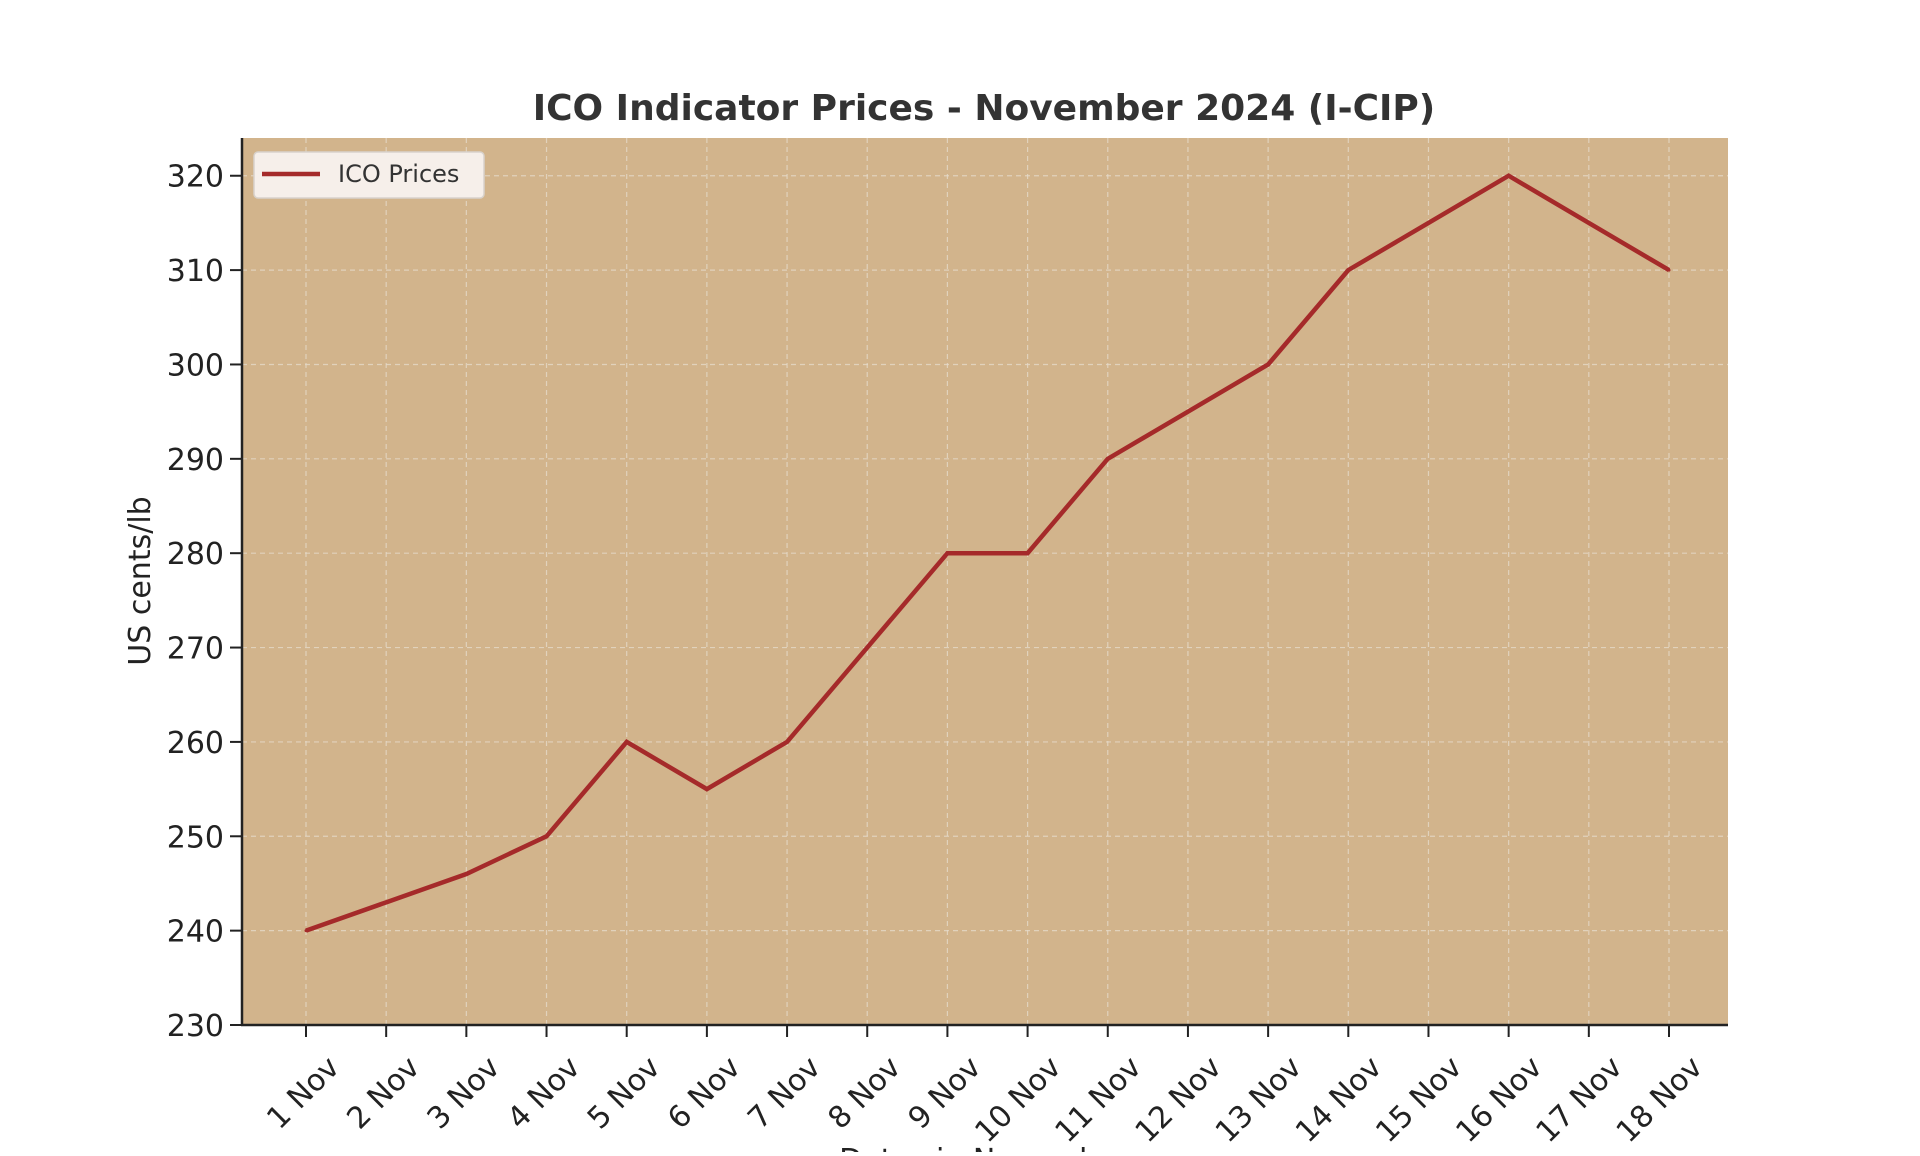  I want to click on y-tick-label: 270, so click(195, 649).